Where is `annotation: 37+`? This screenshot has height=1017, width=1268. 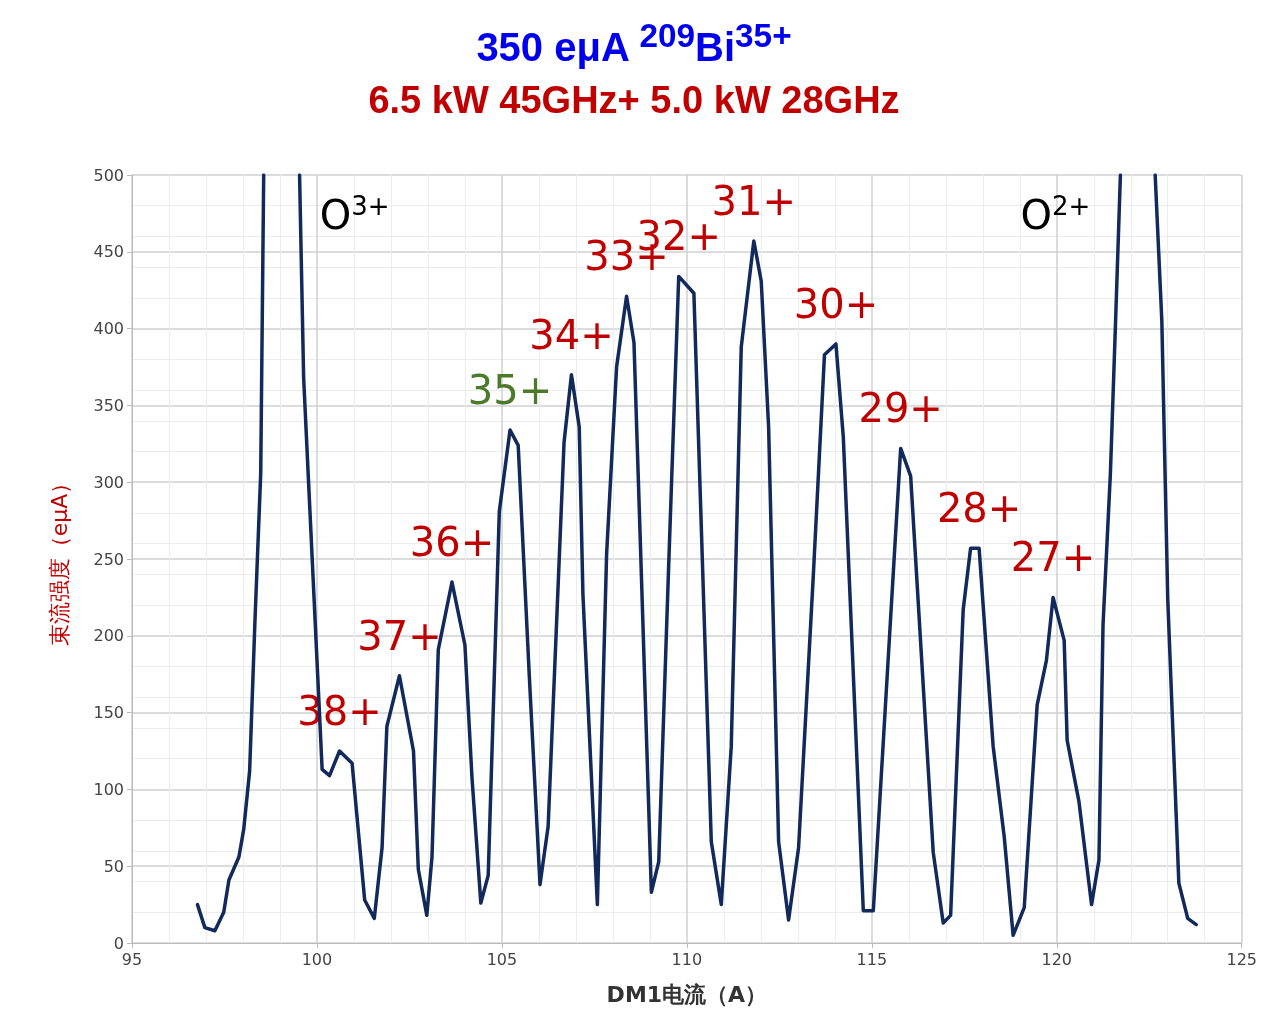
annotation: 37+ is located at coordinates (399, 635).